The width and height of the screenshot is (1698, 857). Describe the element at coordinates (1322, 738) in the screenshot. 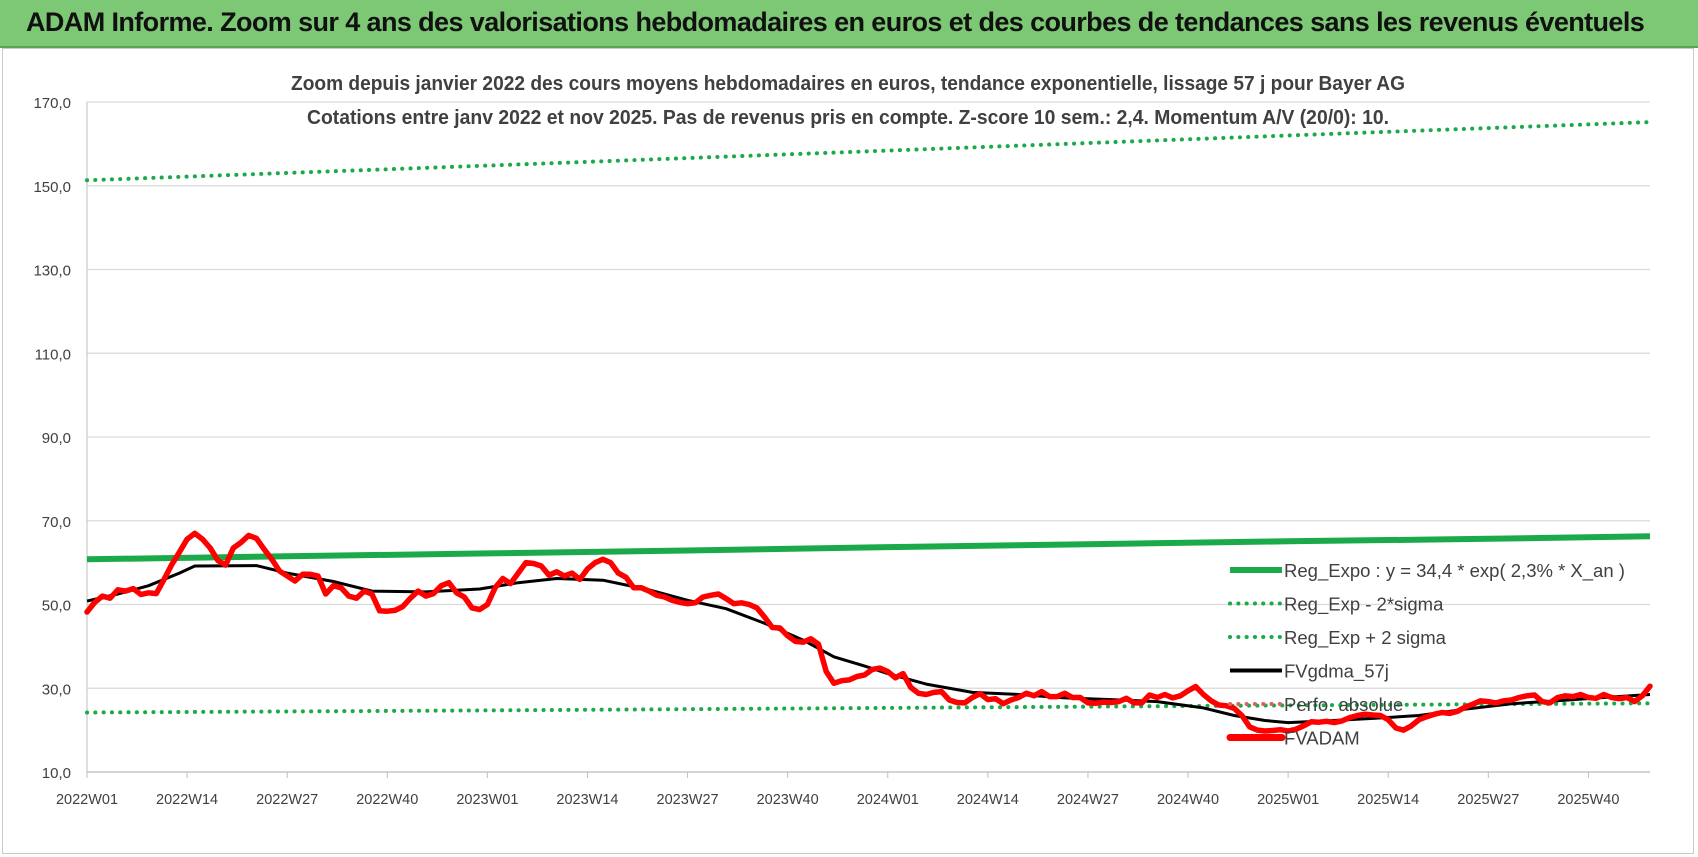

I see `legend-label: FVADAM` at that location.